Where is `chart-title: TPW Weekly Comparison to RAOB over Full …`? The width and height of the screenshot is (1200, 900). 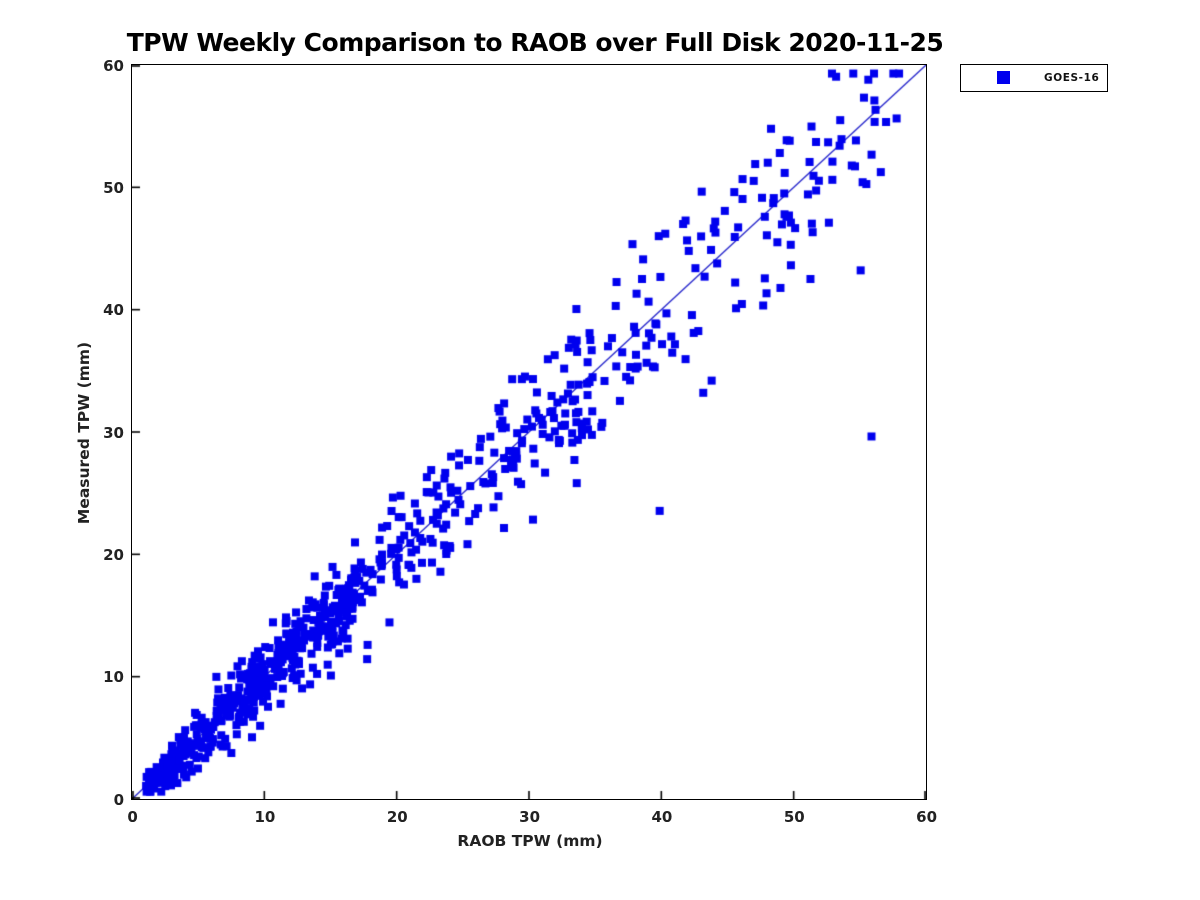
chart-title: TPW Weekly Comparison to RAOB over Full … is located at coordinates (535, 42).